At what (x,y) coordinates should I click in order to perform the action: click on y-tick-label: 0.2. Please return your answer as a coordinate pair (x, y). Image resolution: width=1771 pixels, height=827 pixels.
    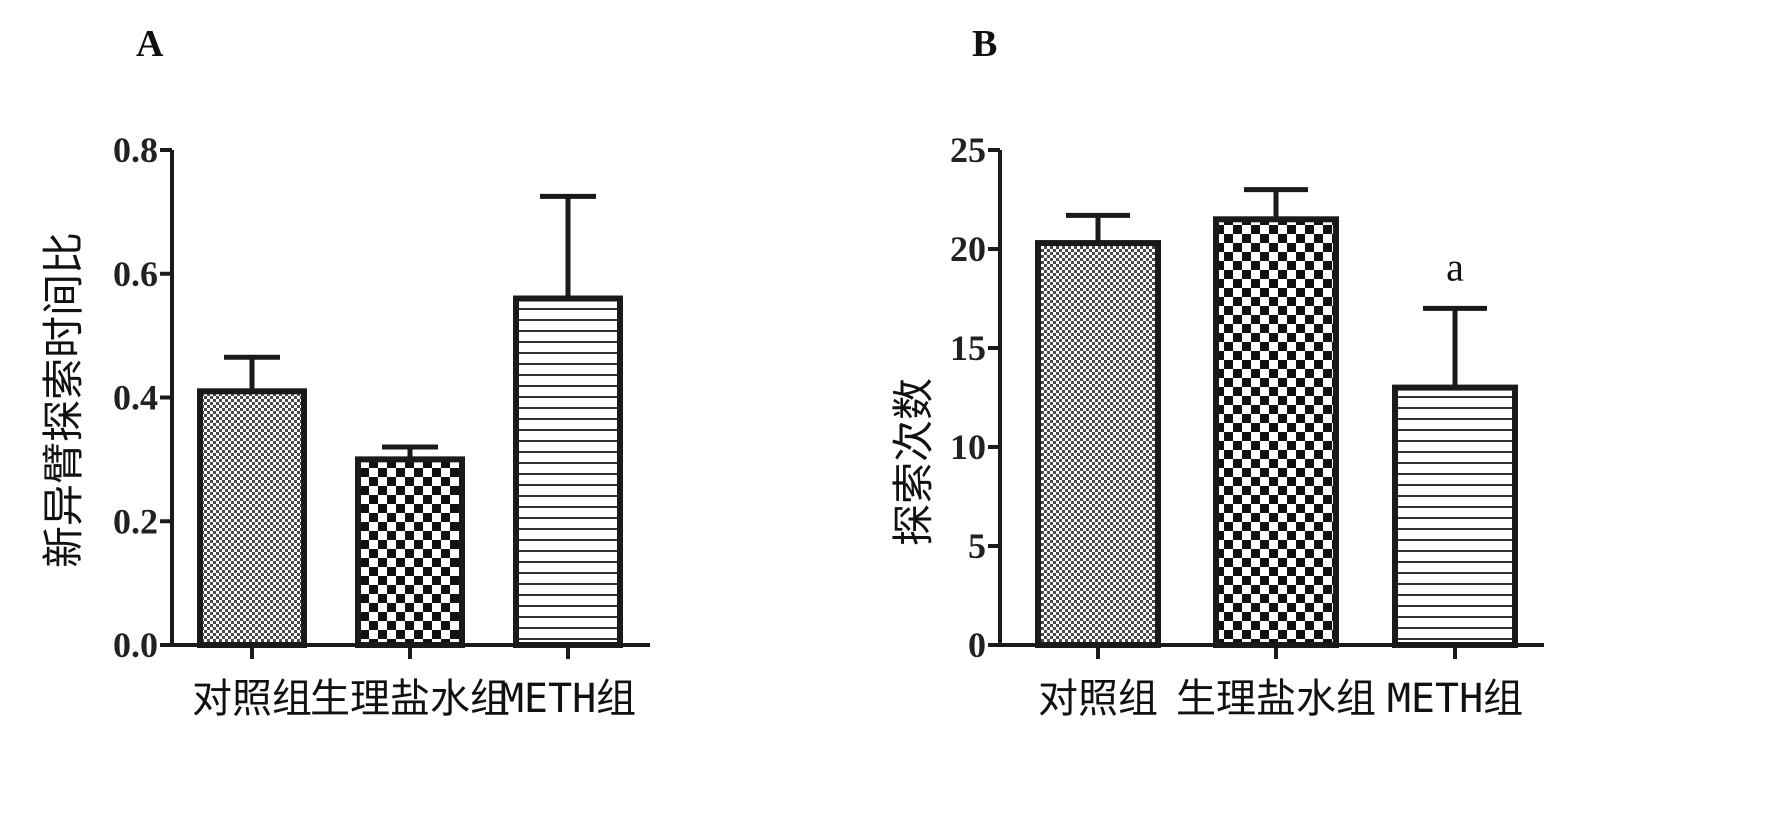
    Looking at the image, I should click on (135, 521).